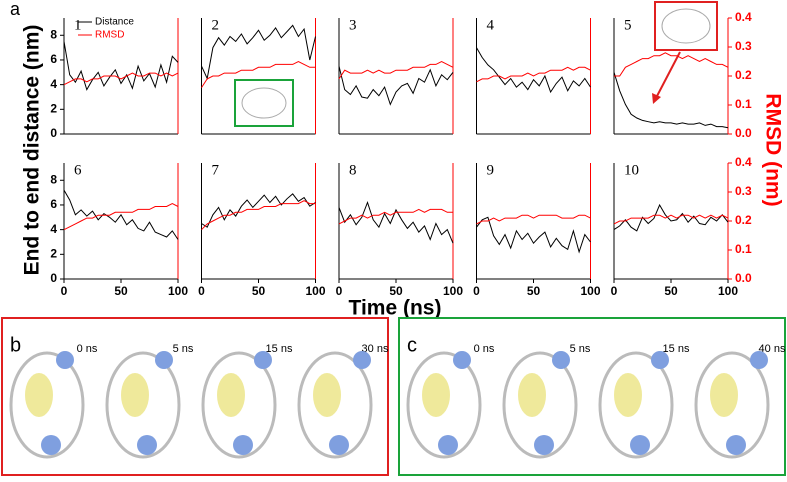 The width and height of the screenshot is (787, 482). I want to click on y-tick-label: 0, so click(53, 133).